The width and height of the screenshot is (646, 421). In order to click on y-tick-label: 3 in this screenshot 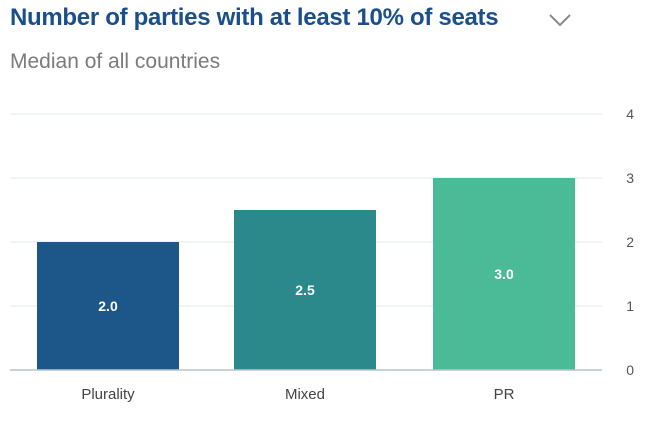, I will do `click(630, 178)`.